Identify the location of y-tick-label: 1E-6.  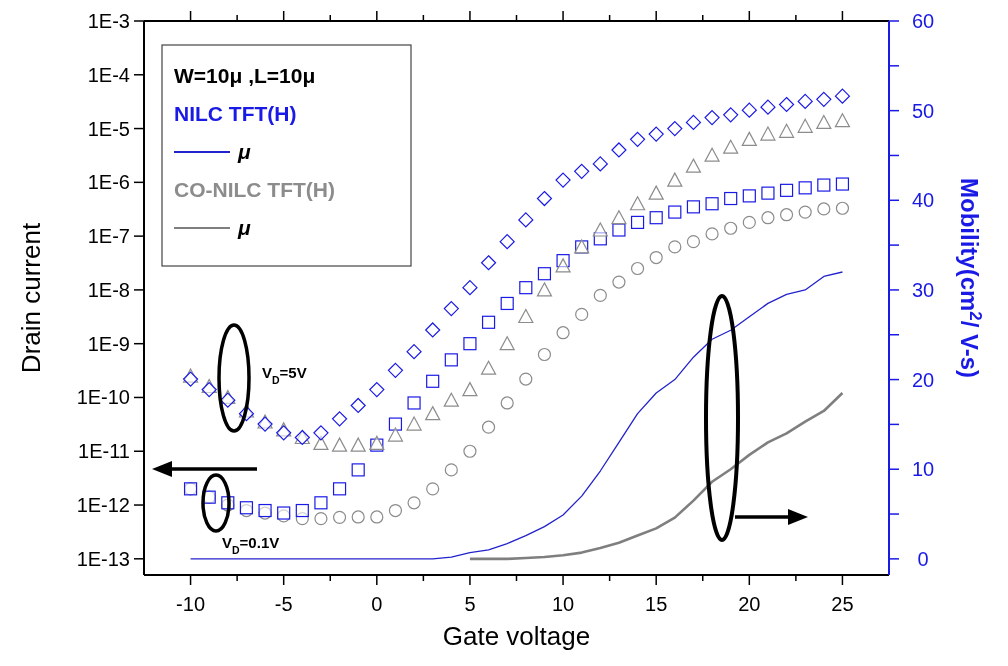
(108, 182).